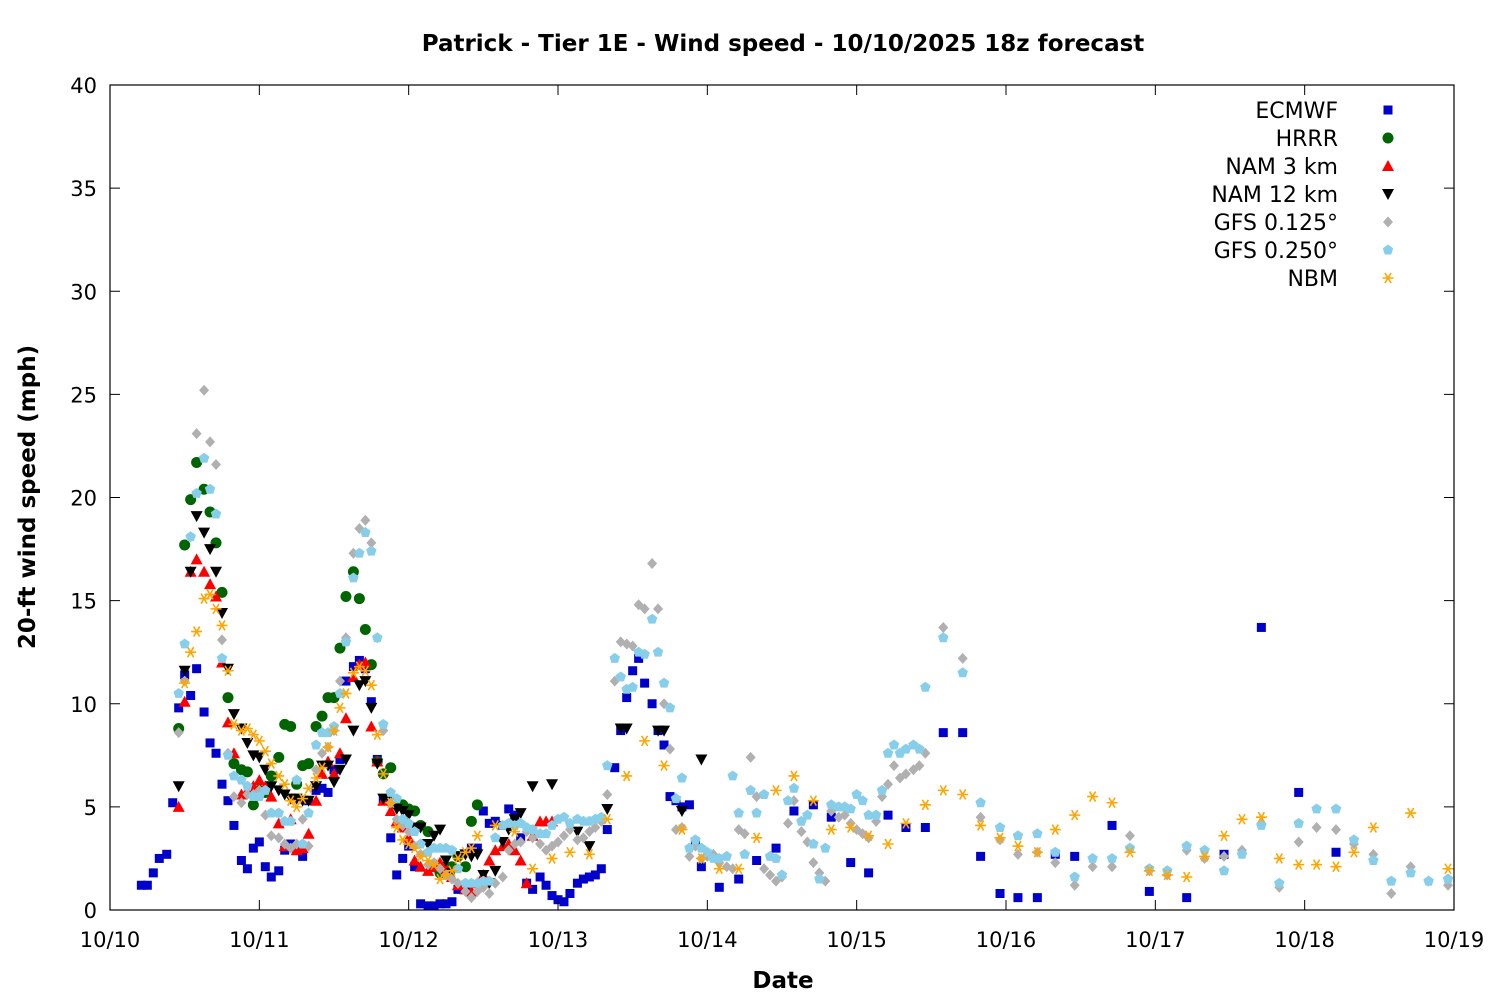 The width and height of the screenshot is (1500, 1000). What do you see at coordinates (90, 911) in the screenshot?
I see `y-tick-label: 0` at bounding box center [90, 911].